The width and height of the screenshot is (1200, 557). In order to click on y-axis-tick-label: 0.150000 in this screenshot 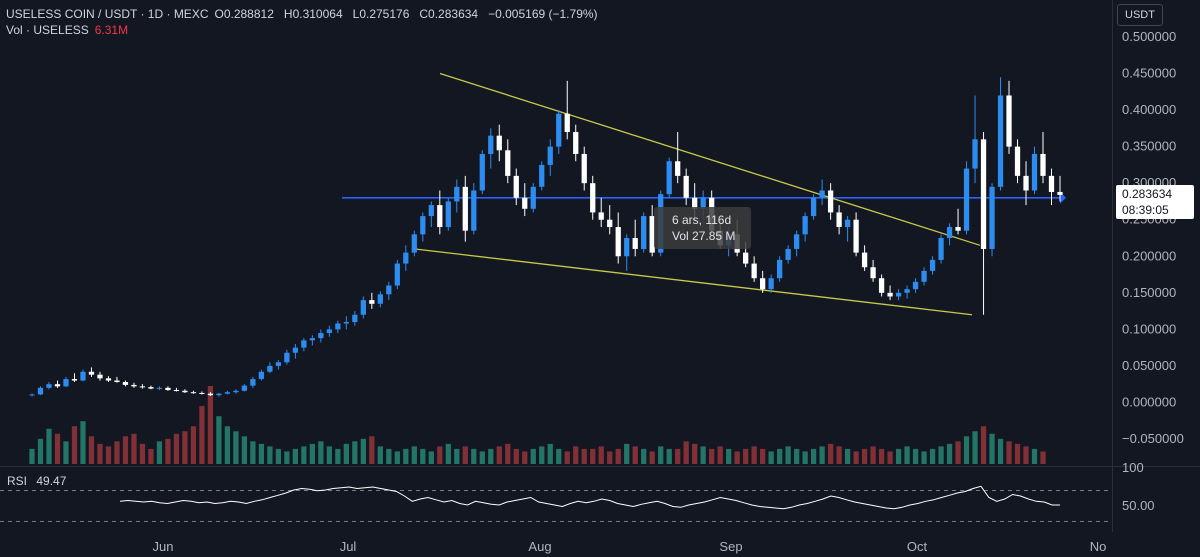, I will do `click(1149, 292)`.